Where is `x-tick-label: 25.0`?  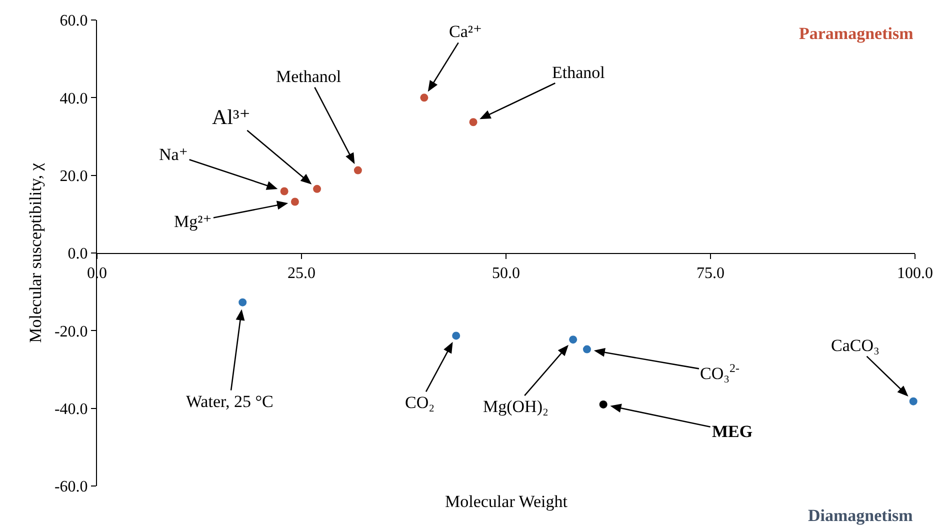 x-tick-label: 25.0 is located at coordinates (302, 273).